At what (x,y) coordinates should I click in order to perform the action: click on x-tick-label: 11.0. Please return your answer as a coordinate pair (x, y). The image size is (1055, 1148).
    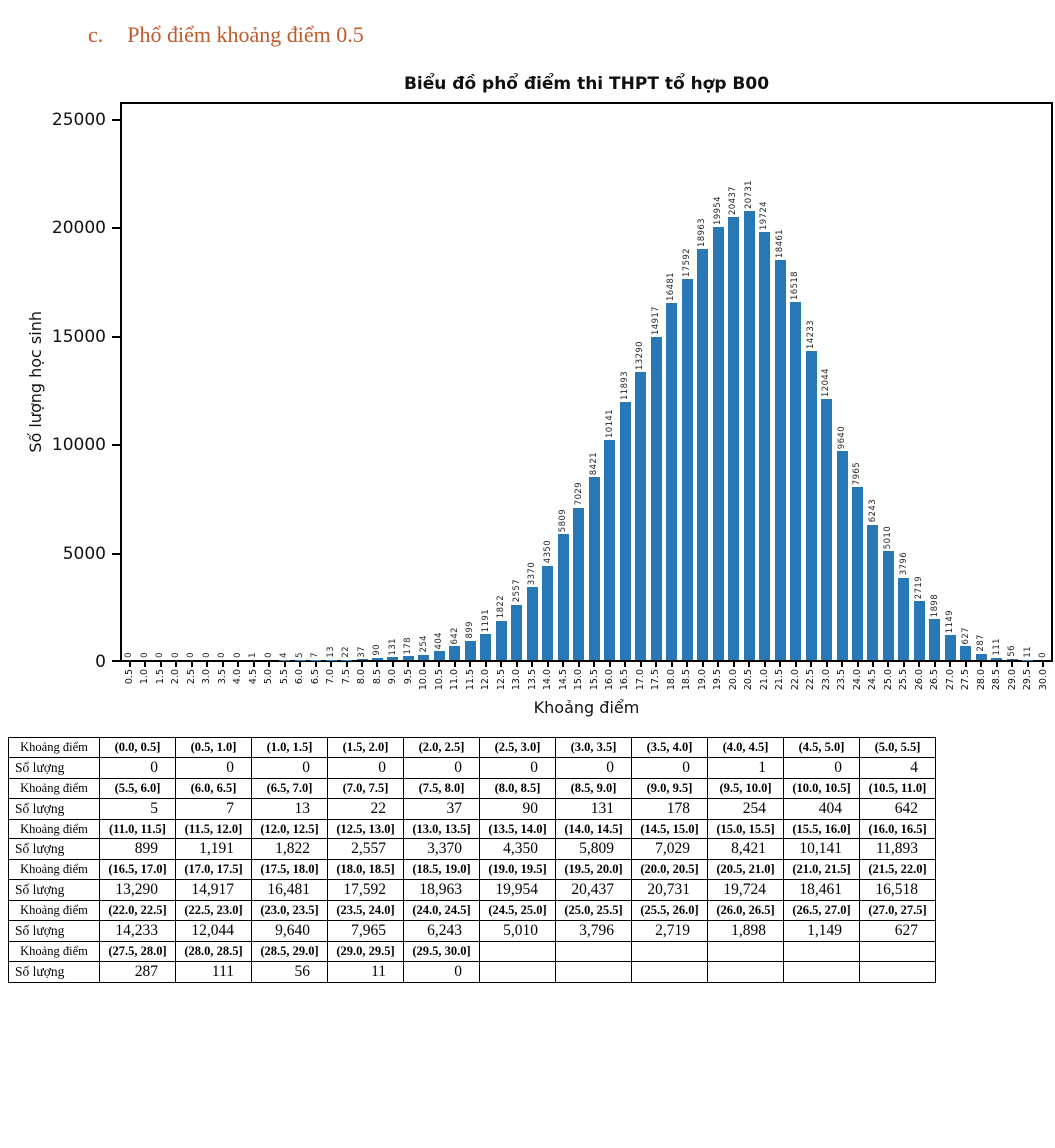
    Looking at the image, I should click on (455, 679).